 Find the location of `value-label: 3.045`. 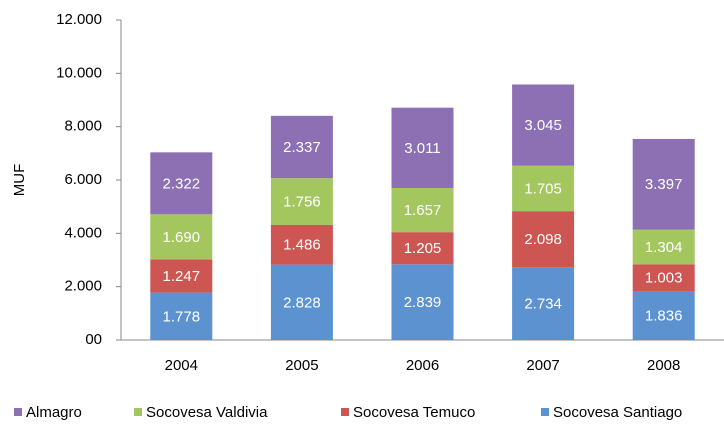

value-label: 3.045 is located at coordinates (543, 125).